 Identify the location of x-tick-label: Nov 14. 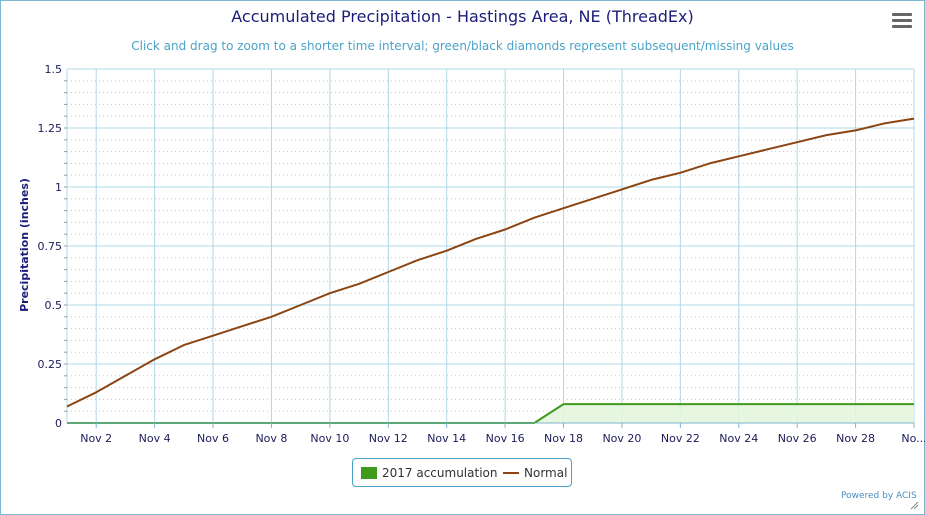
(446, 438).